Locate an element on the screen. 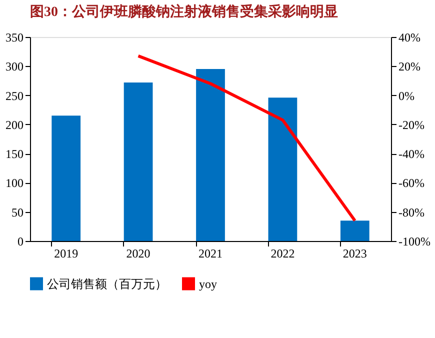 Image resolution: width=435 pixels, height=338 pixels. y2-tick-label: -80% is located at coordinates (411, 212).